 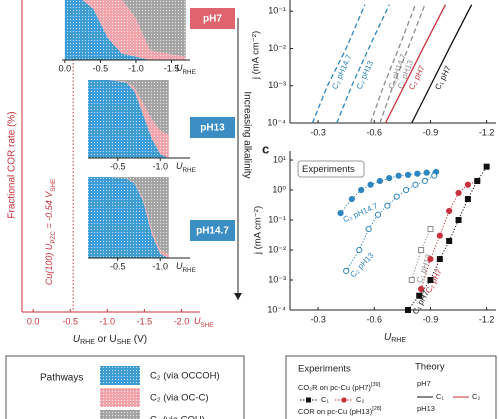 I want to click on x-tick-label: -1.5, so click(x=172, y=68).